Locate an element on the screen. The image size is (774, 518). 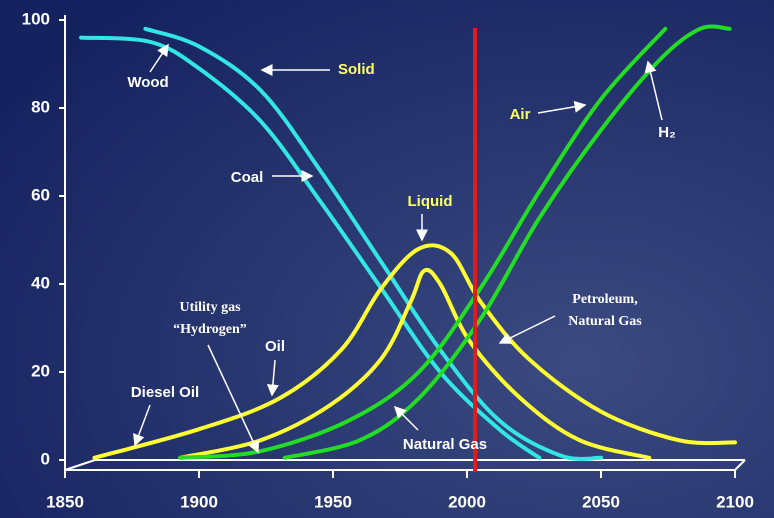
y-tick-label: 20 is located at coordinates (40, 370).